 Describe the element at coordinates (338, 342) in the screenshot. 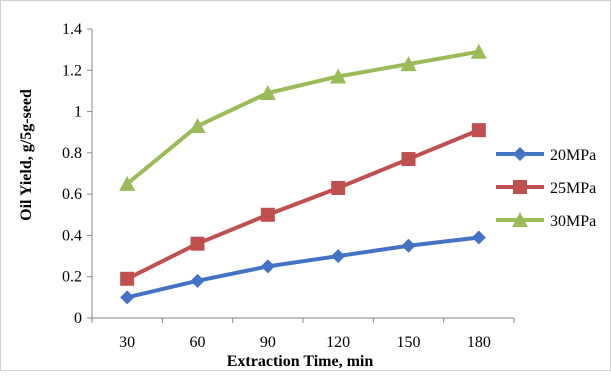

I see `x-tick-label: 120` at that location.